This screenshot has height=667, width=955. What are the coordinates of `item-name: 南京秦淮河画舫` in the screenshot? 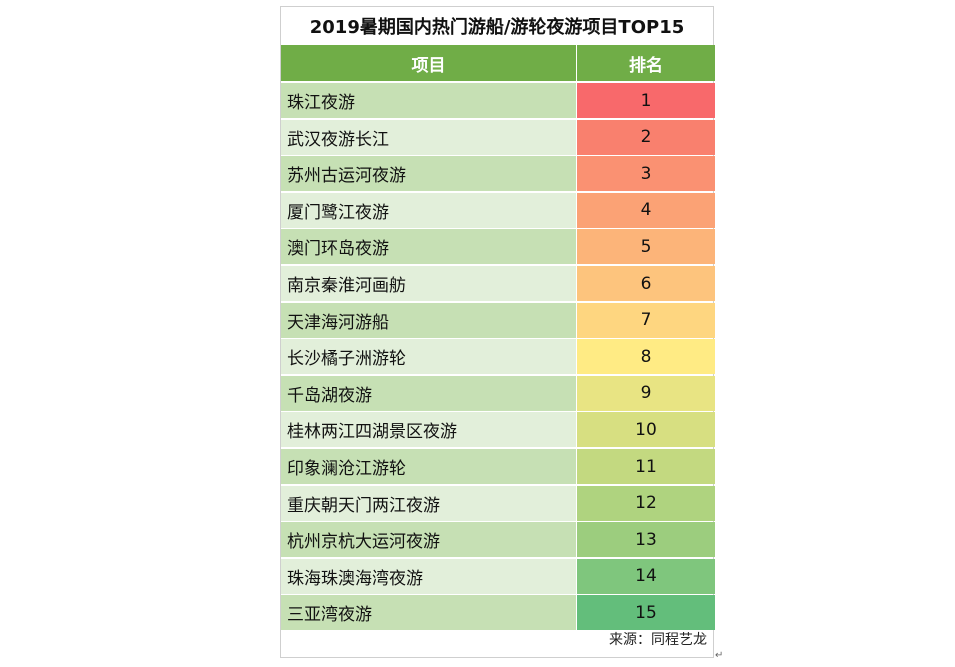 It's located at (428, 283).